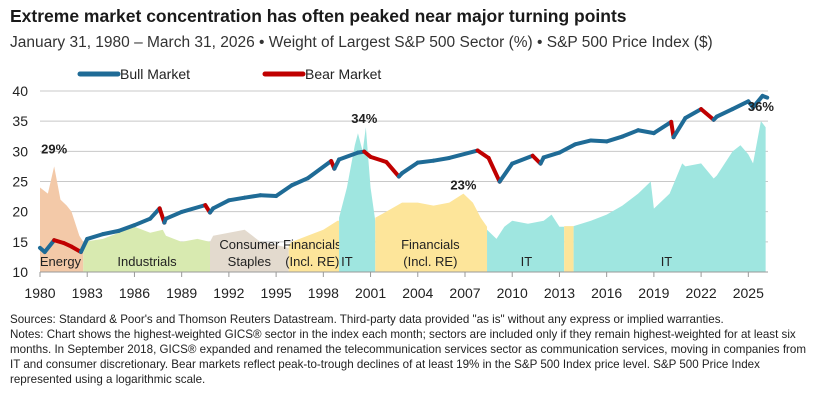  What do you see at coordinates (370, 293) in the screenshot?
I see `x-tick-label: 2001` at bounding box center [370, 293].